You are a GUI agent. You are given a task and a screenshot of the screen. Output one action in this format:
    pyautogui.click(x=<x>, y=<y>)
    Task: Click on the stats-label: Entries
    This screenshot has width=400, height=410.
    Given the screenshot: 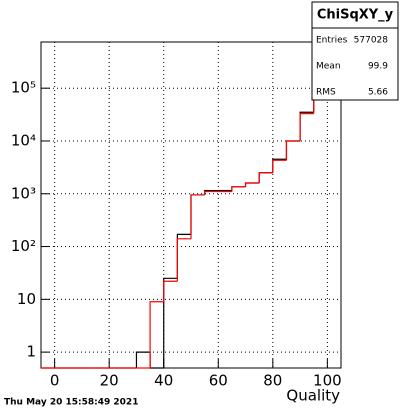 What is the action you would take?
    pyautogui.click(x=332, y=41)
    